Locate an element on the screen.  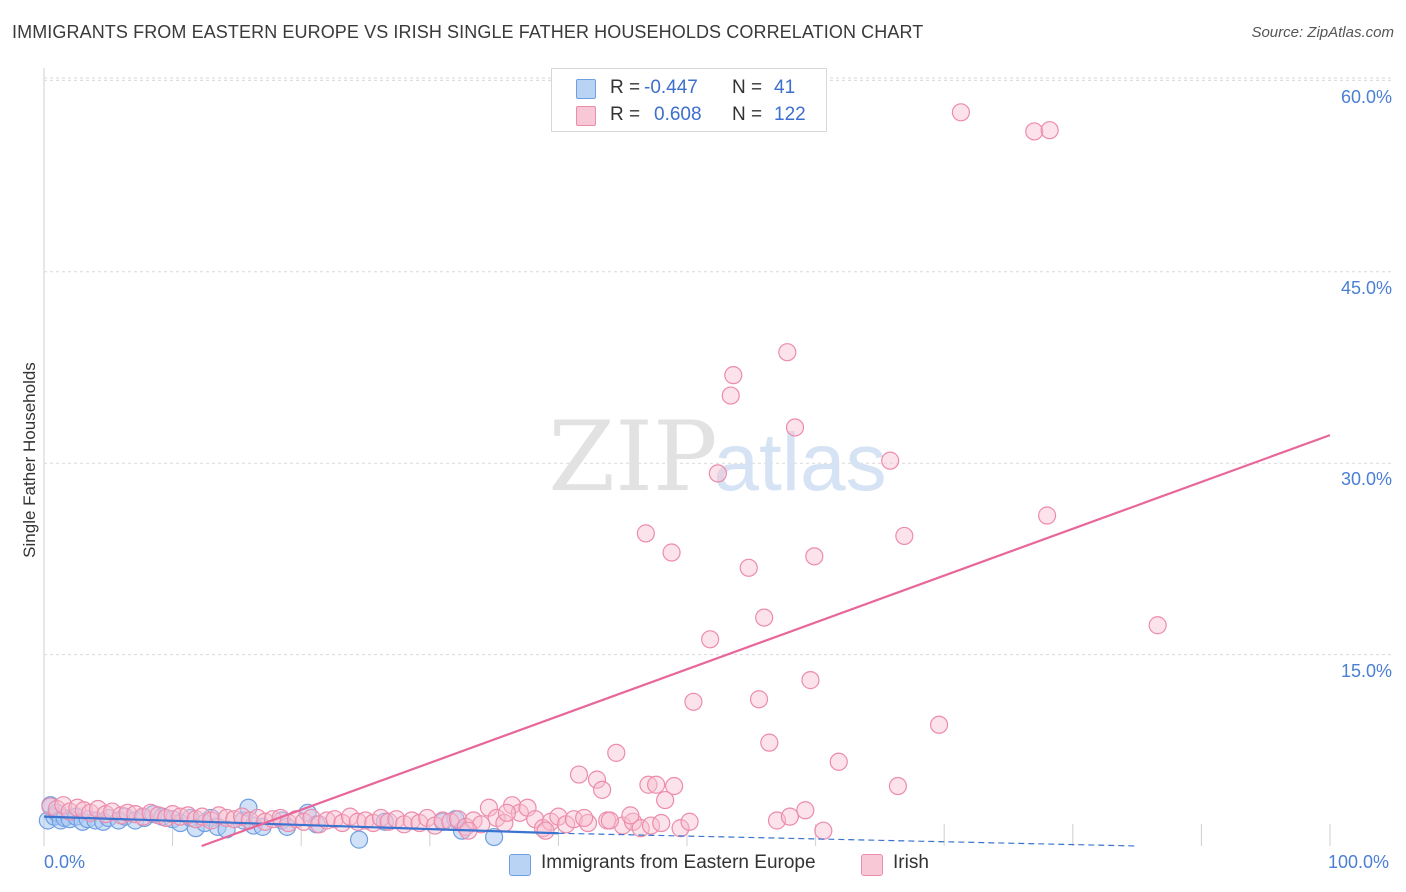
legend-r-value: 0.608 is located at coordinates (678, 114).